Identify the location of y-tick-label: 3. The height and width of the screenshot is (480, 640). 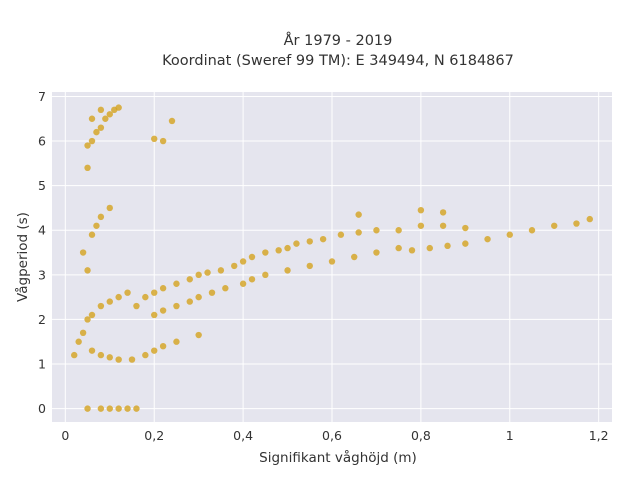
(42, 274).